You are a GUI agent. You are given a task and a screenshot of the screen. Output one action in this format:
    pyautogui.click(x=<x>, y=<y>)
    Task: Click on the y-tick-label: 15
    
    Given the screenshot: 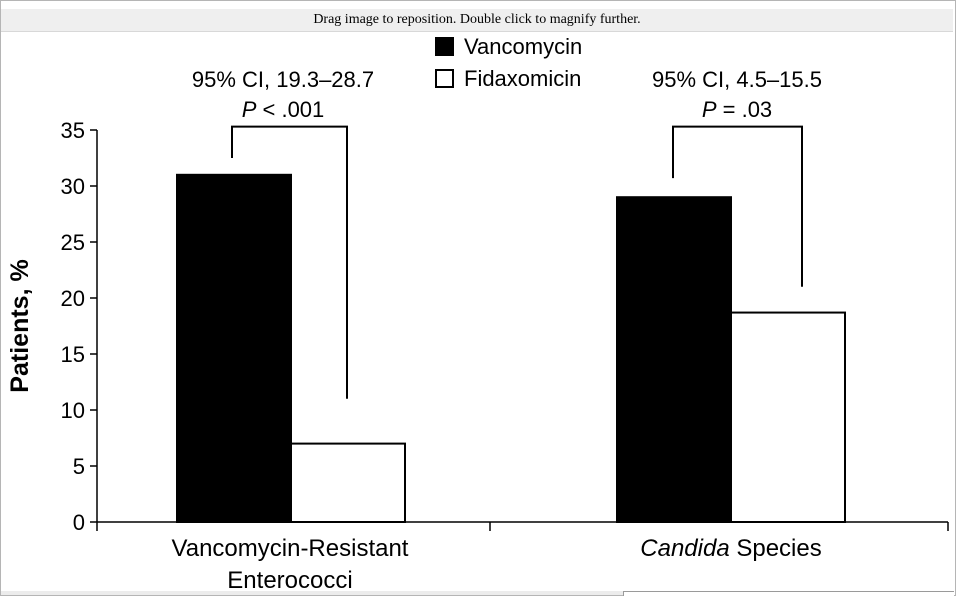 What is the action you would take?
    pyautogui.click(x=73, y=354)
    